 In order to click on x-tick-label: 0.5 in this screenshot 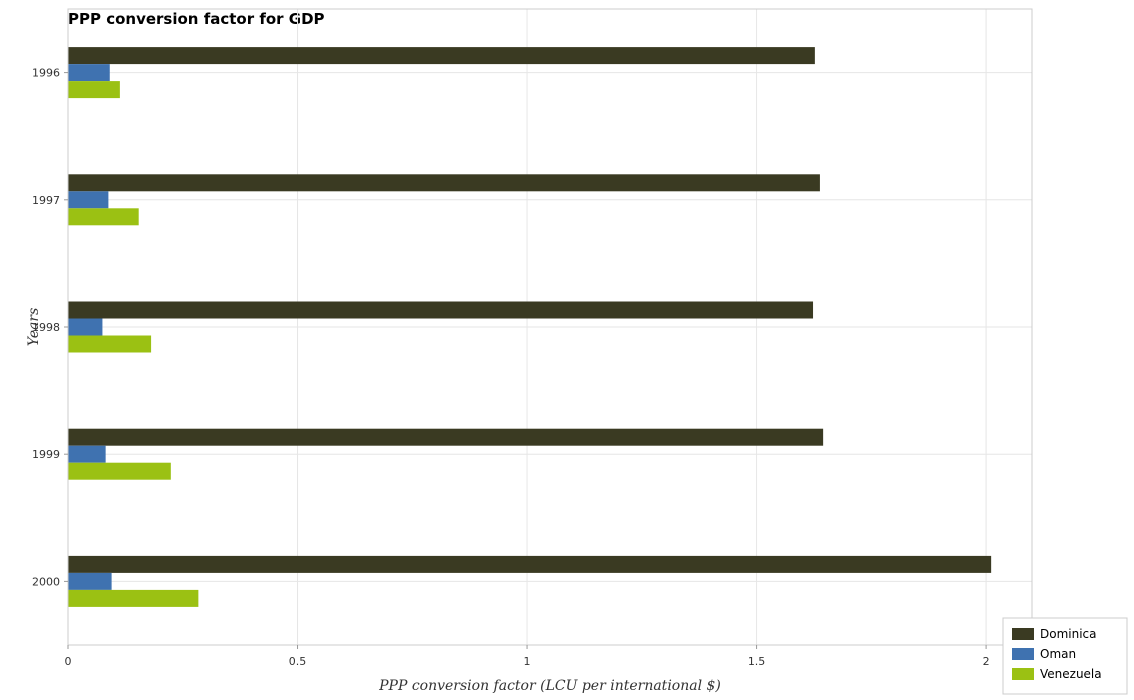, I will do `click(298, 661)`.